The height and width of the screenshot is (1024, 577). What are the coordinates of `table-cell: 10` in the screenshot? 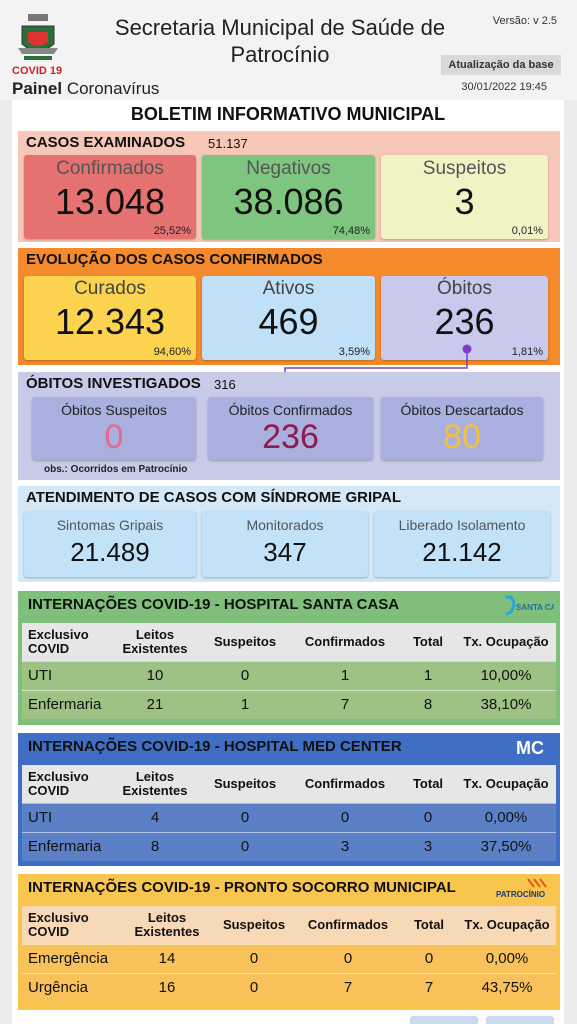 It's located at (155, 675).